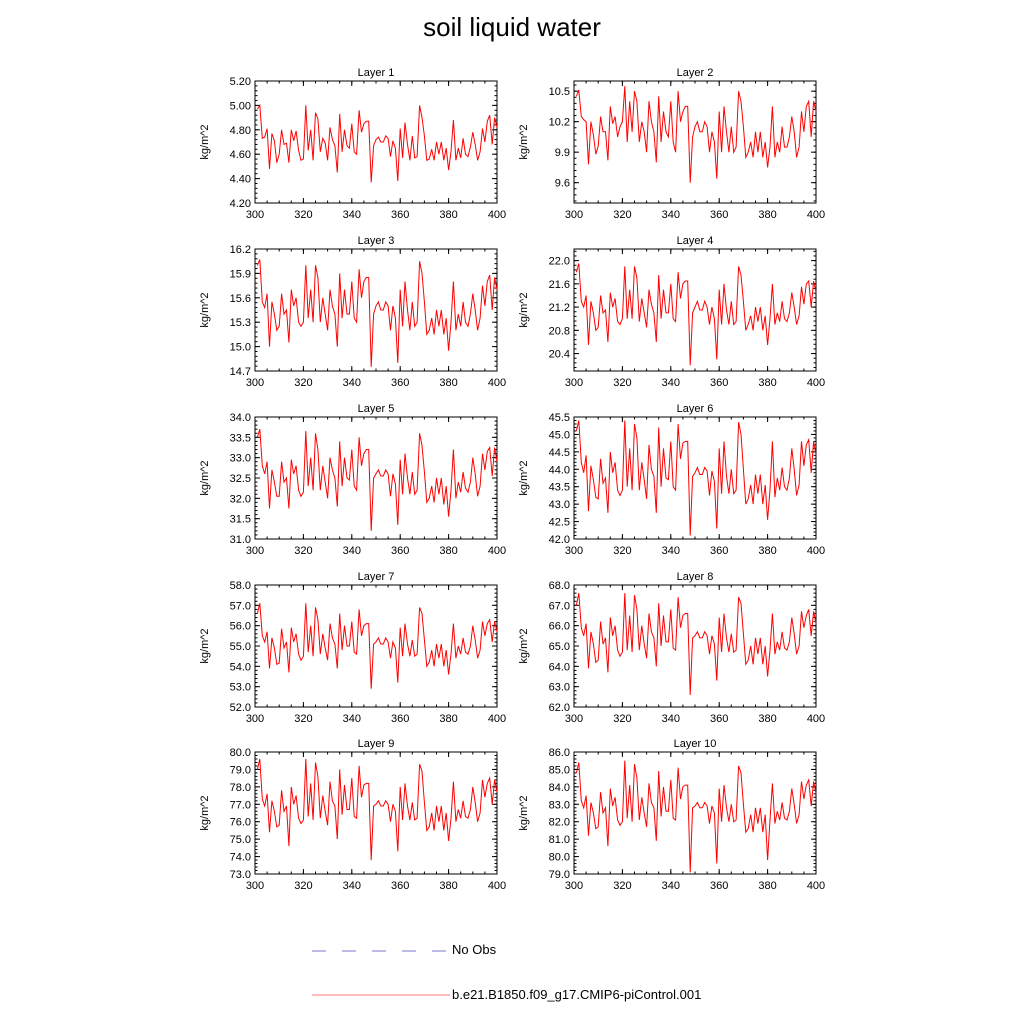  What do you see at coordinates (562, 184) in the screenshot?
I see `y-tick-label: 9.6` at bounding box center [562, 184].